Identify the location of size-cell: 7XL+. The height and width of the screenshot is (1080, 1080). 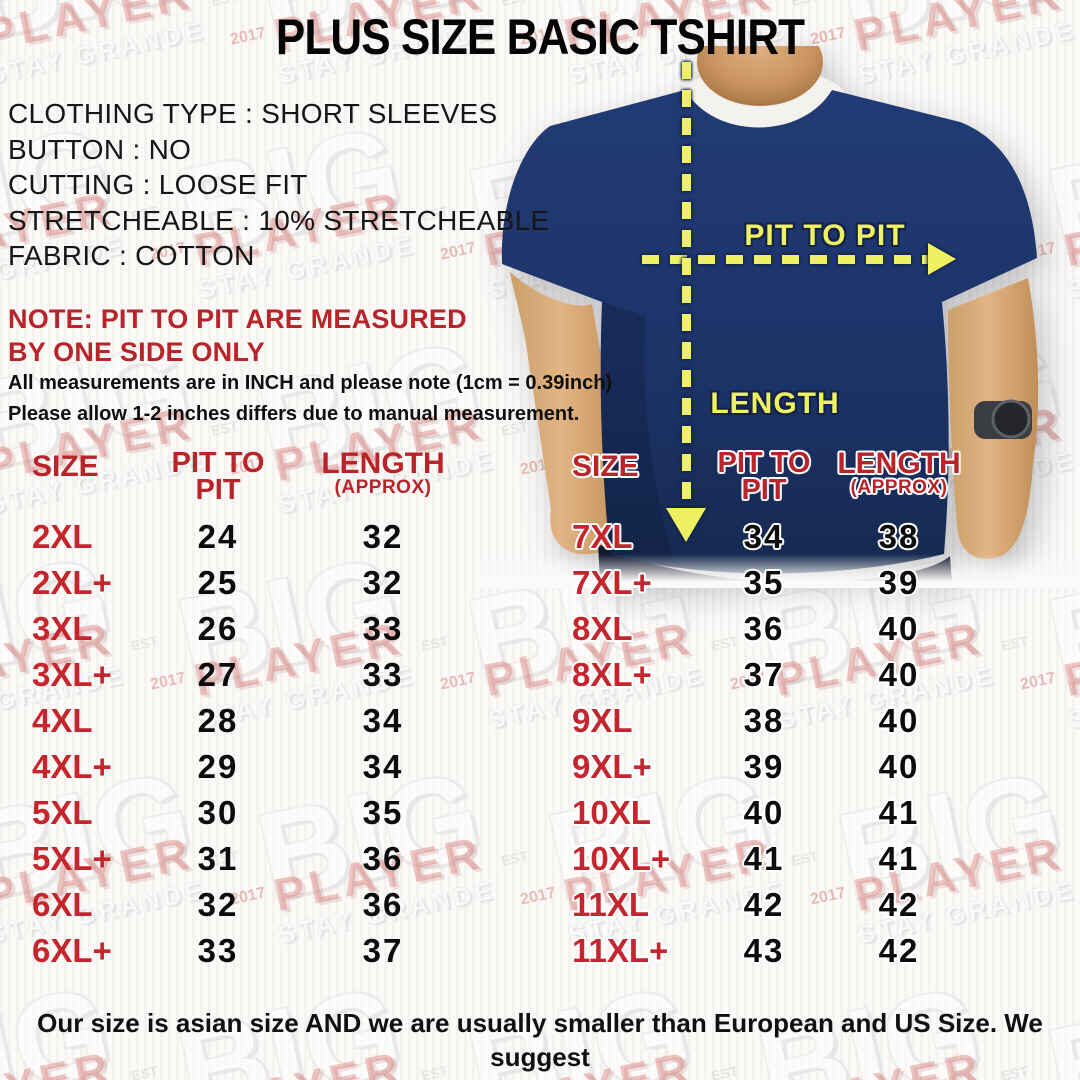
(612, 582).